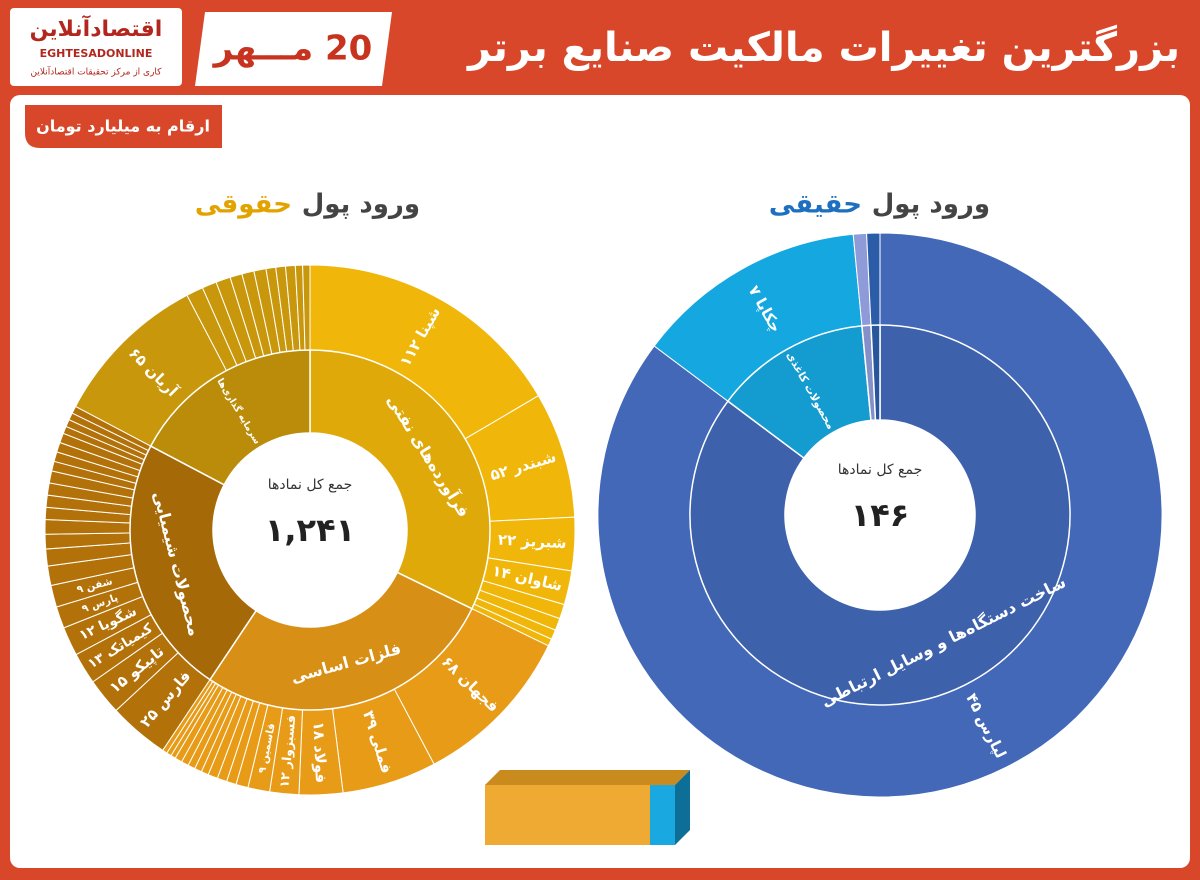  I want to click on center-total: ۱۴۶, so click(880, 515).